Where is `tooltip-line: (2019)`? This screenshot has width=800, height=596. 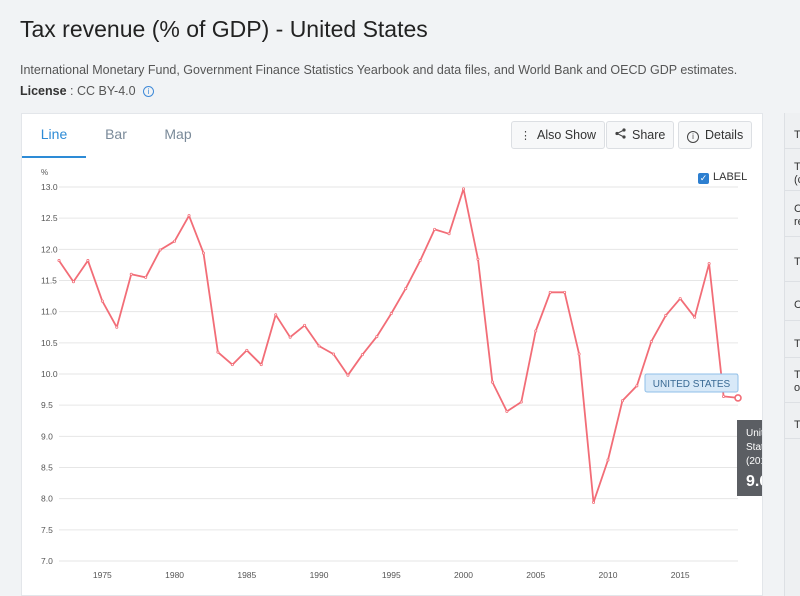
tooltip-line: (2019) is located at coordinates (754, 461).